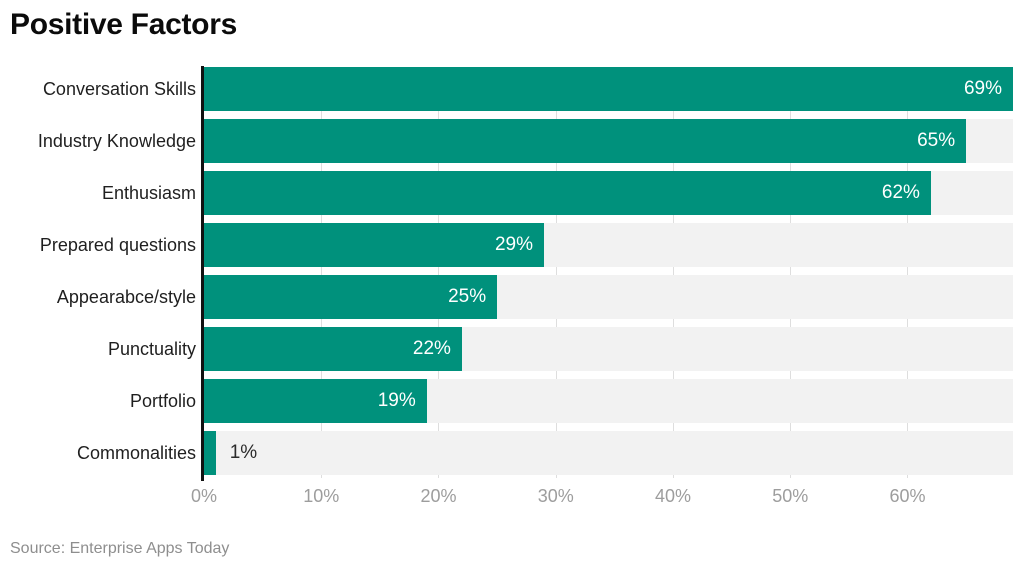 This screenshot has height=571, width=1024. I want to click on category-label: Portfolio, so click(162, 401).